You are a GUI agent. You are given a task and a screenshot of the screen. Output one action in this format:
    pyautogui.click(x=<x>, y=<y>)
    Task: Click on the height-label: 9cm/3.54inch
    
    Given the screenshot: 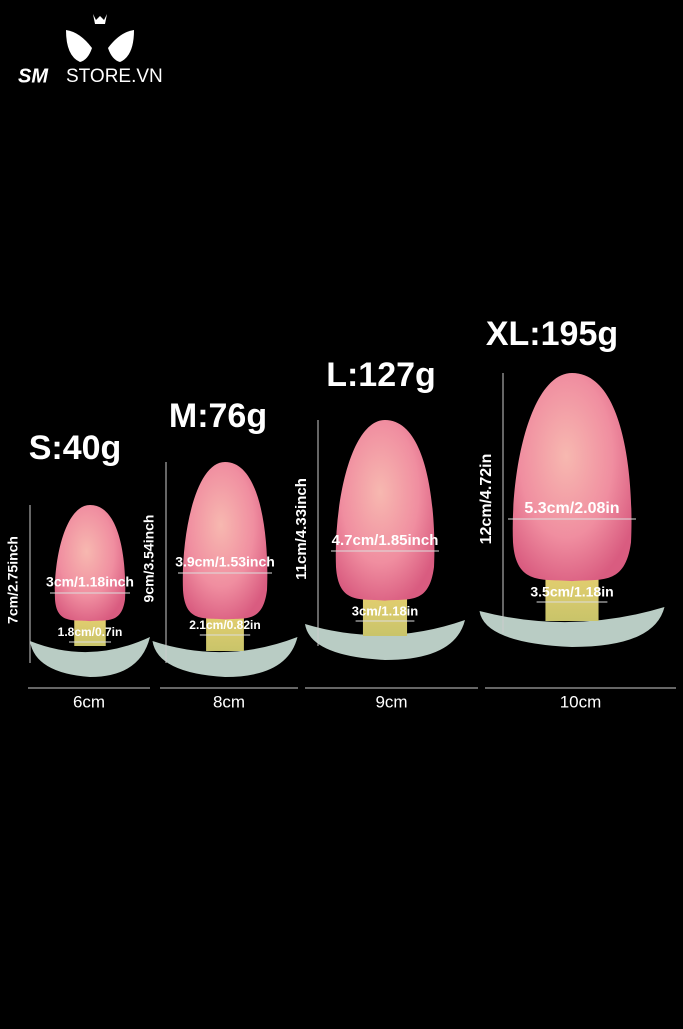 What is the action you would take?
    pyautogui.click(x=149, y=559)
    